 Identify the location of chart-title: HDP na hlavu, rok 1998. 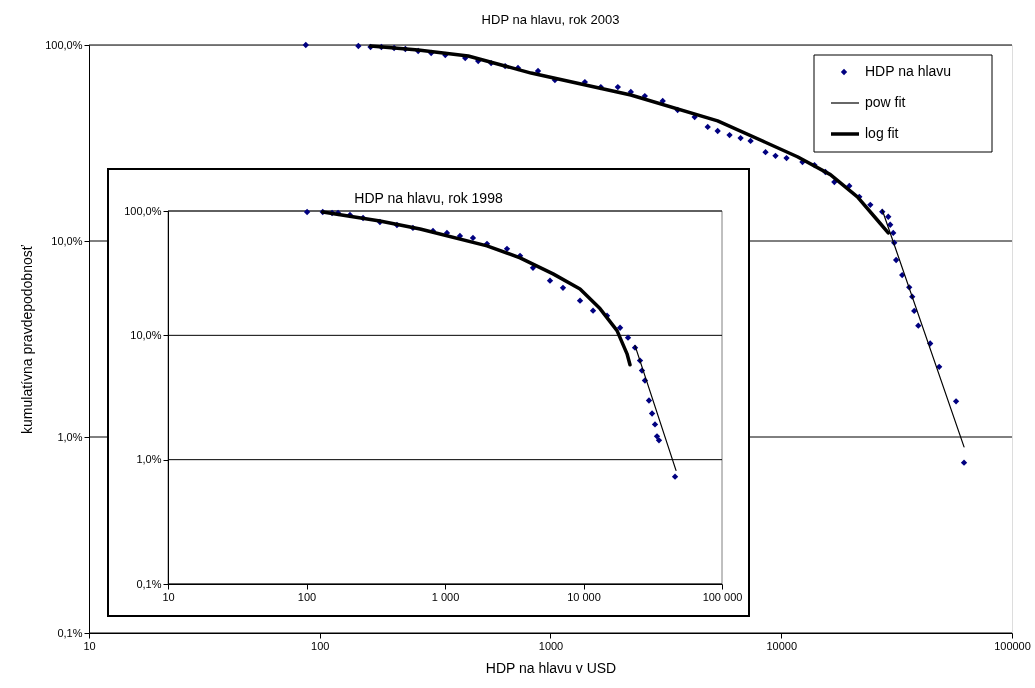
(428, 198).